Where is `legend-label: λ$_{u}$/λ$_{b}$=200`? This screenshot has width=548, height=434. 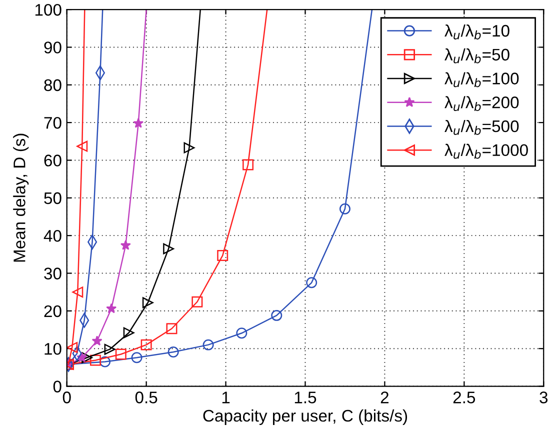
legend-label: λ$_{u}$/λ$_{b}$=200 is located at coordinates (481, 104).